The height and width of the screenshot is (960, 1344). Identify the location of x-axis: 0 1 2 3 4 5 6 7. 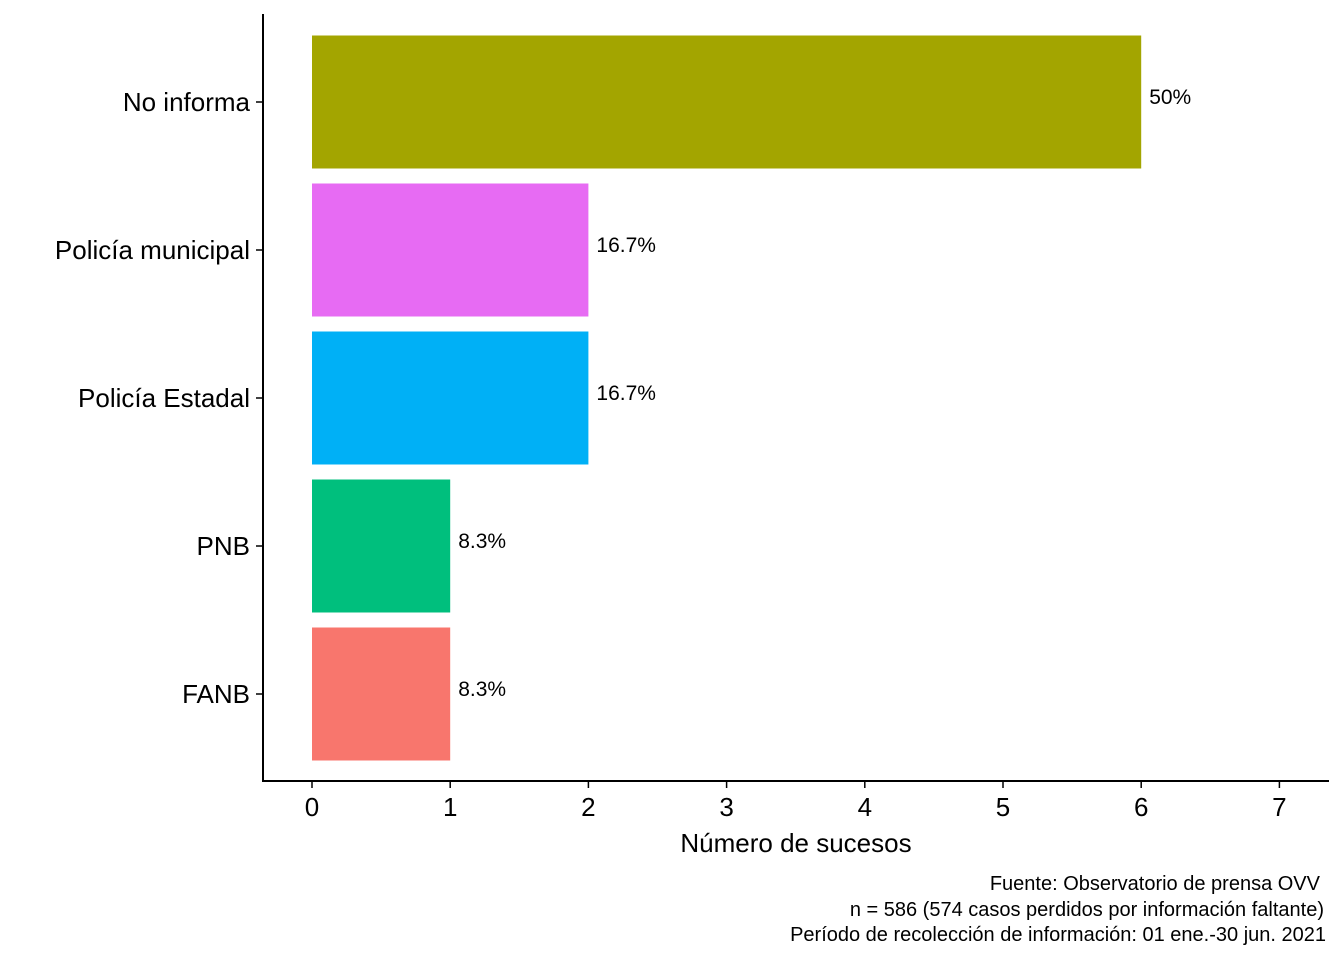
(795, 801).